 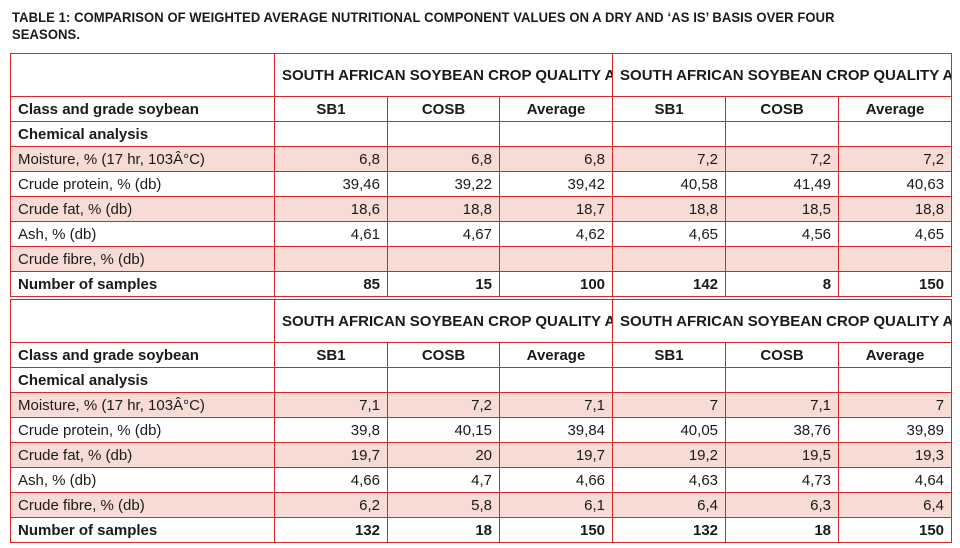 I want to click on value-cell: 132, so click(x=669, y=530).